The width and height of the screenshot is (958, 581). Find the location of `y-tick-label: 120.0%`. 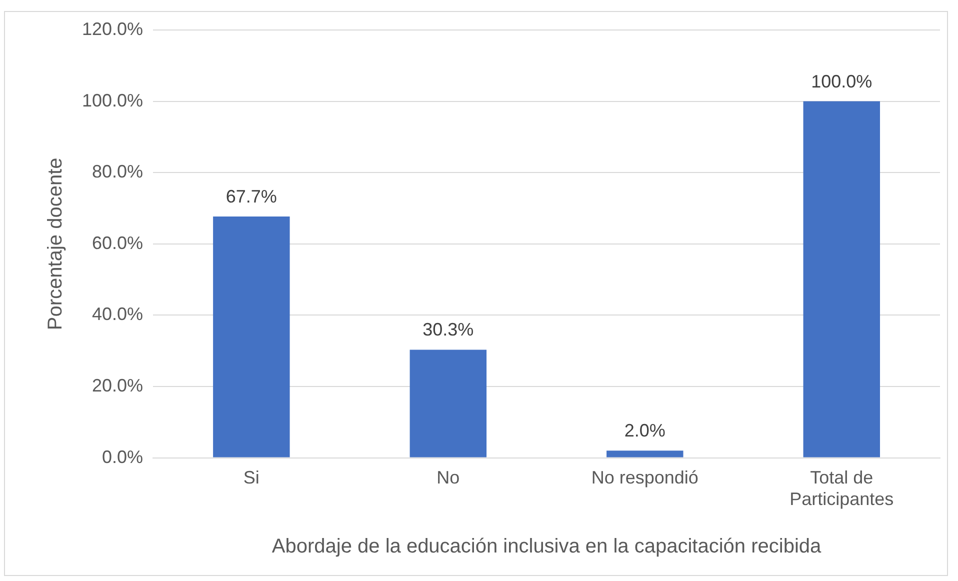

y-tick-label: 120.0% is located at coordinates (113, 28).